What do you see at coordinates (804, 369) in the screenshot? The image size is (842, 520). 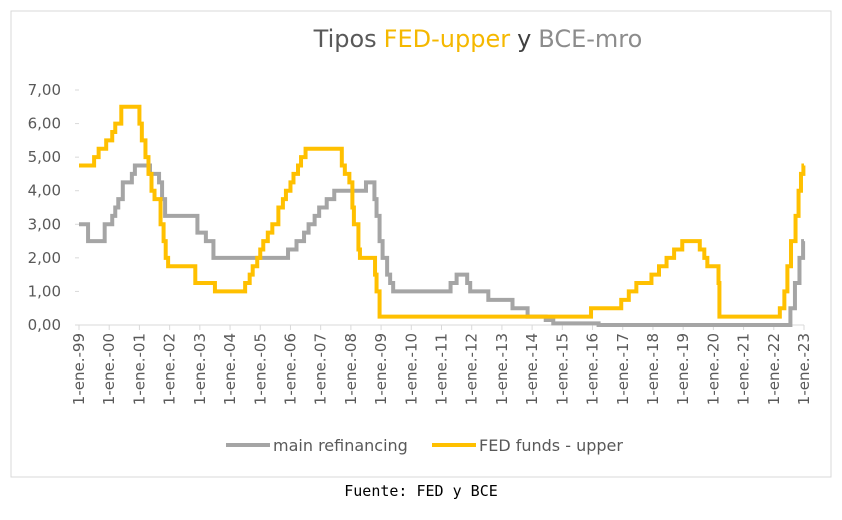 I see `x-tick-label: 1-ene.-23` at bounding box center [804, 369].